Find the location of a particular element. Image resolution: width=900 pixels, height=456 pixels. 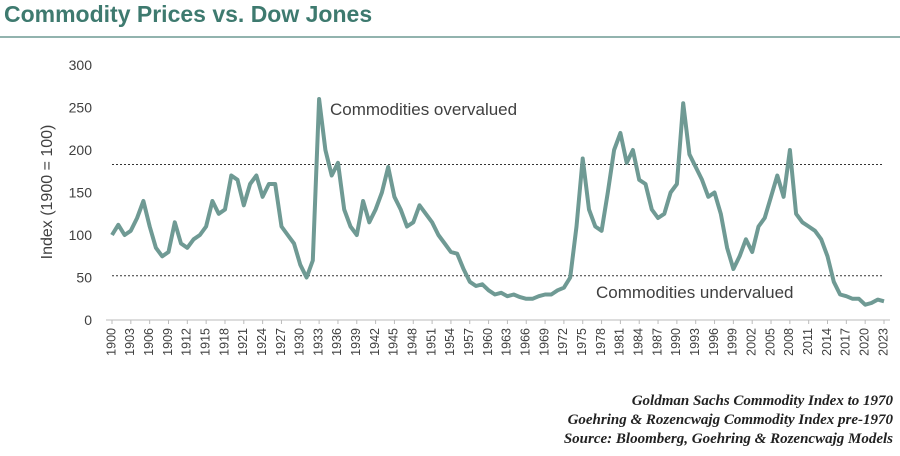

x-tick-label: 1993 is located at coordinates (695, 342).